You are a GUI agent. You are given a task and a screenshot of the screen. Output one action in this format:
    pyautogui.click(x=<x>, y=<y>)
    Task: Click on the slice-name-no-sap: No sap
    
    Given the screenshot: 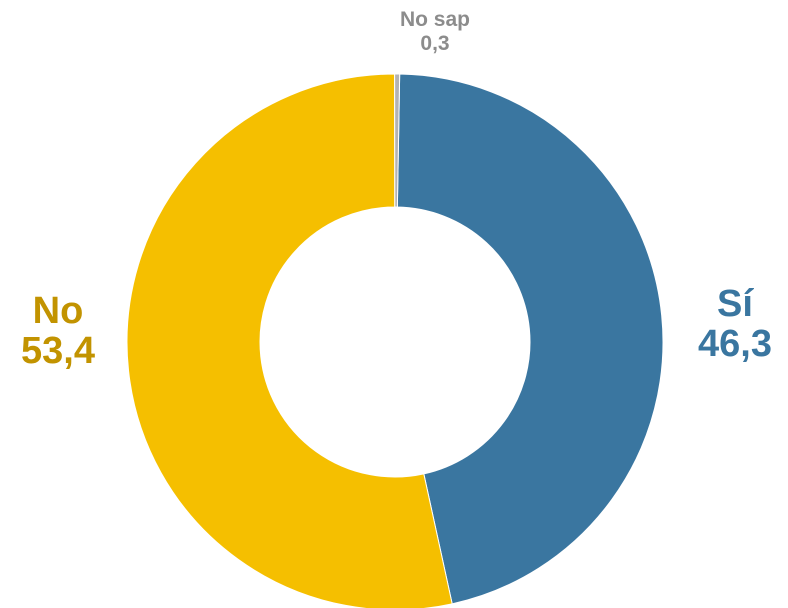 What is the action you would take?
    pyautogui.click(x=434, y=19)
    